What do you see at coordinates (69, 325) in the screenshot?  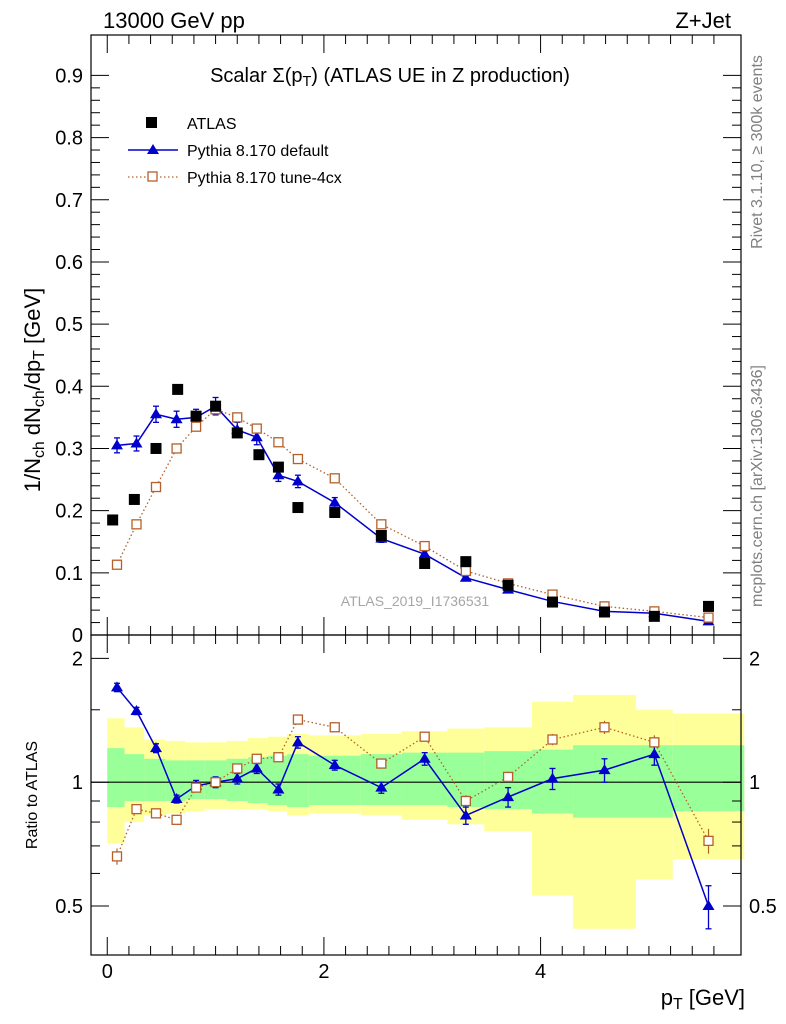 I see `main-y-tick-label: 0.5` at bounding box center [69, 325].